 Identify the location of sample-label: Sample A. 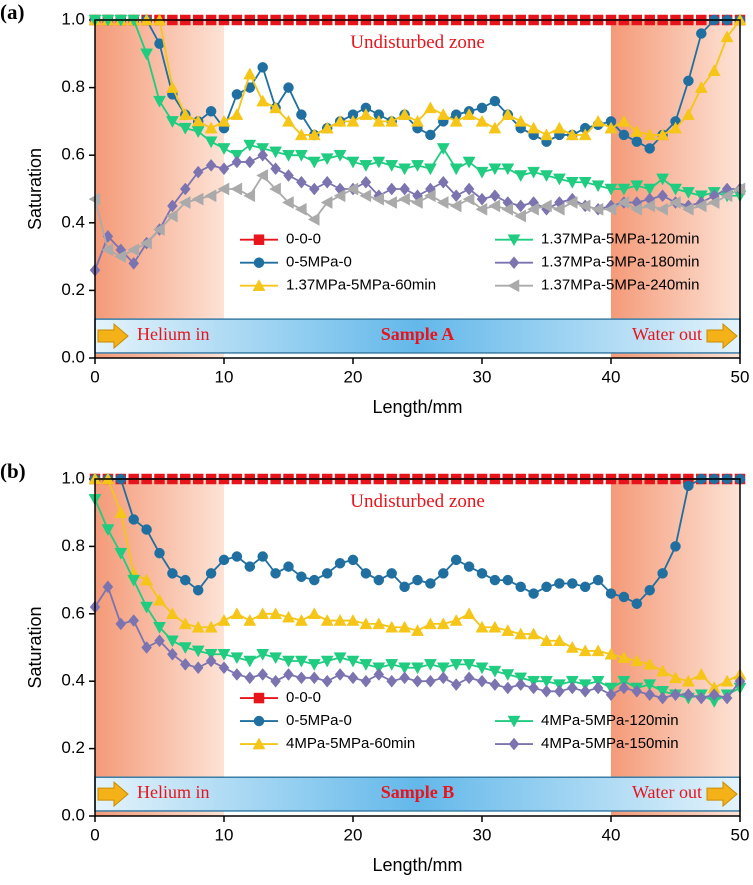
(418, 334).